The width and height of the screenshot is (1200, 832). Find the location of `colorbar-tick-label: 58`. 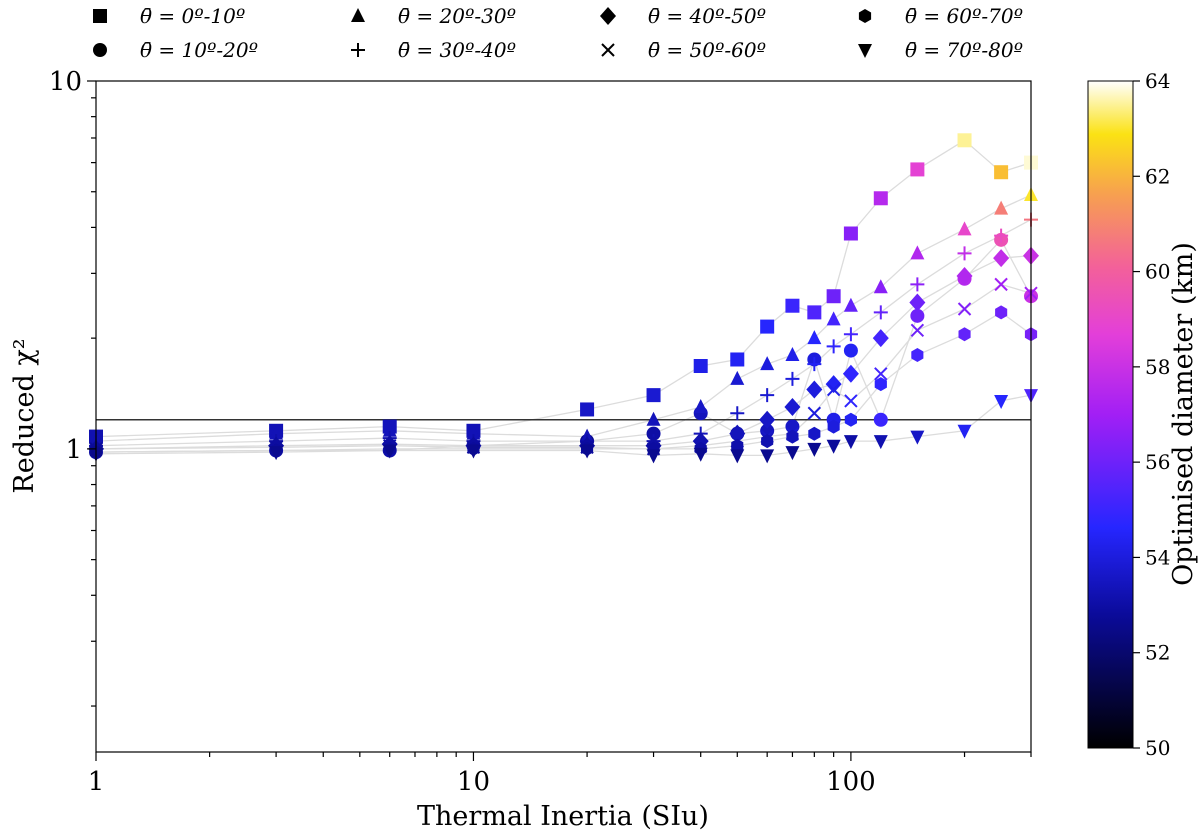

colorbar-tick-label: 58 is located at coordinates (1157, 367).